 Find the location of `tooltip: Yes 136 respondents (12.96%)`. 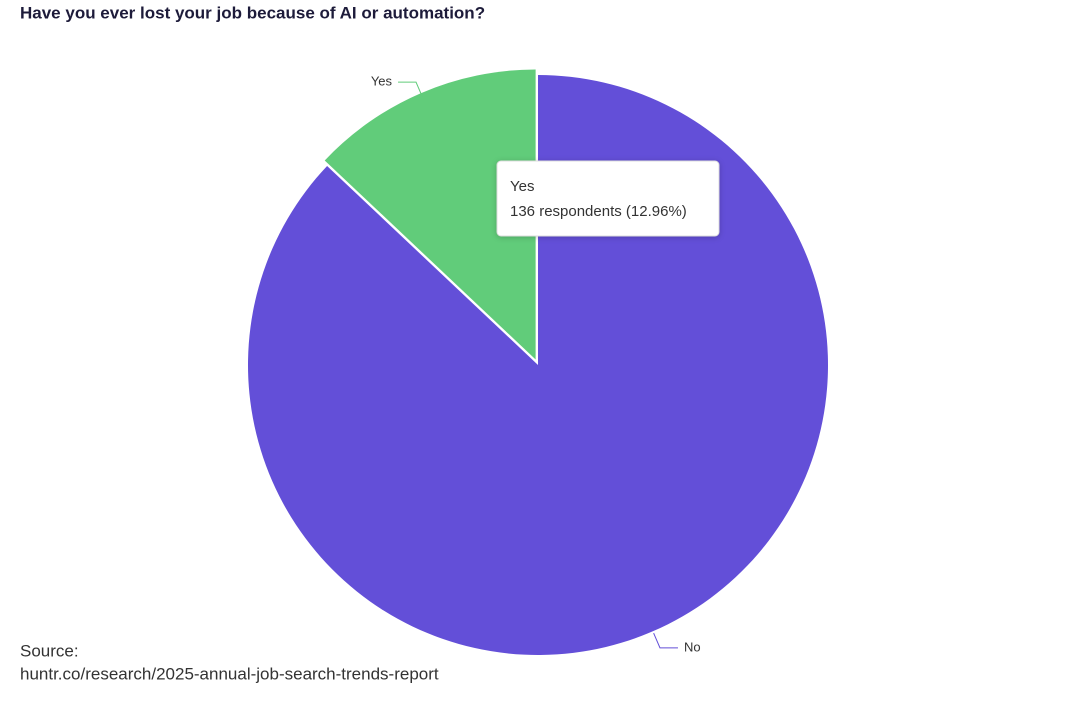

tooltip: Yes 136 respondents (12.96%) is located at coordinates (608, 198).